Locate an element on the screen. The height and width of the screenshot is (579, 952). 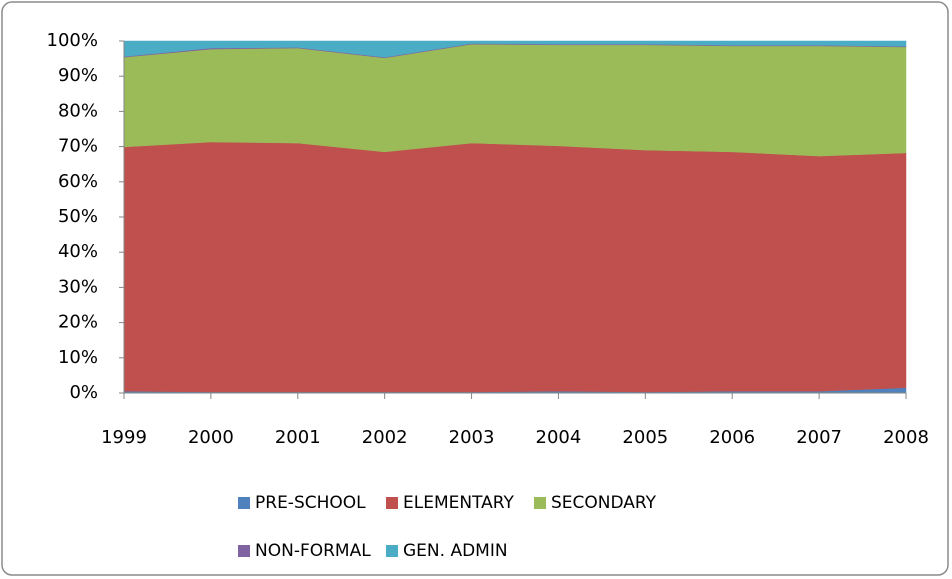
y-tick-label: 10% is located at coordinates (78, 357).